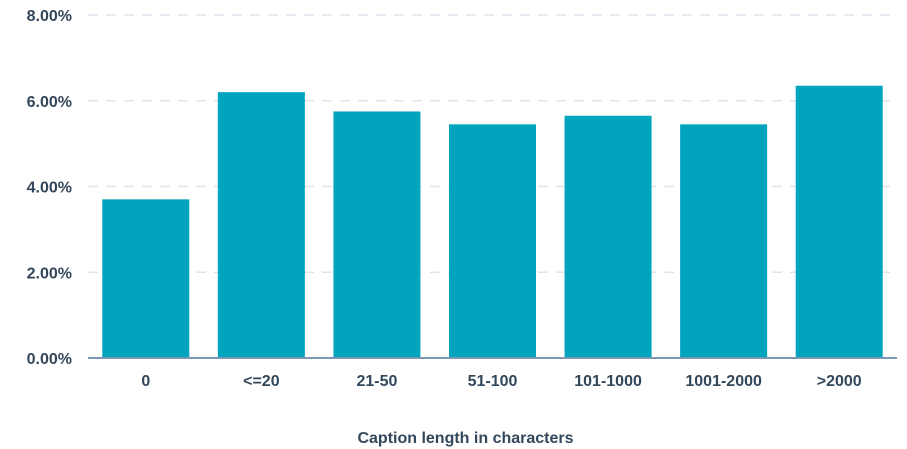 Image resolution: width=907 pixels, height=449 pixels. Describe the element at coordinates (49, 102) in the screenshot. I see `y-tick-label: 6.00%` at that location.